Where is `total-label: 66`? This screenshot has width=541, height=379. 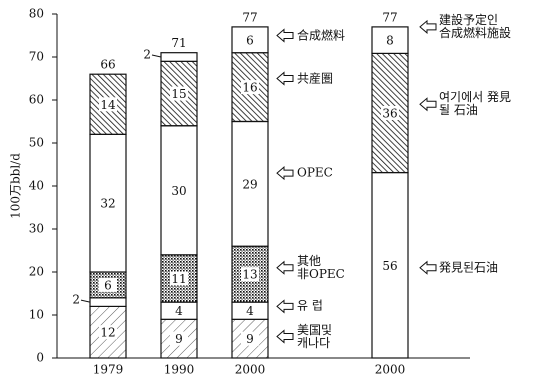
total-label: 66 is located at coordinates (107, 65).